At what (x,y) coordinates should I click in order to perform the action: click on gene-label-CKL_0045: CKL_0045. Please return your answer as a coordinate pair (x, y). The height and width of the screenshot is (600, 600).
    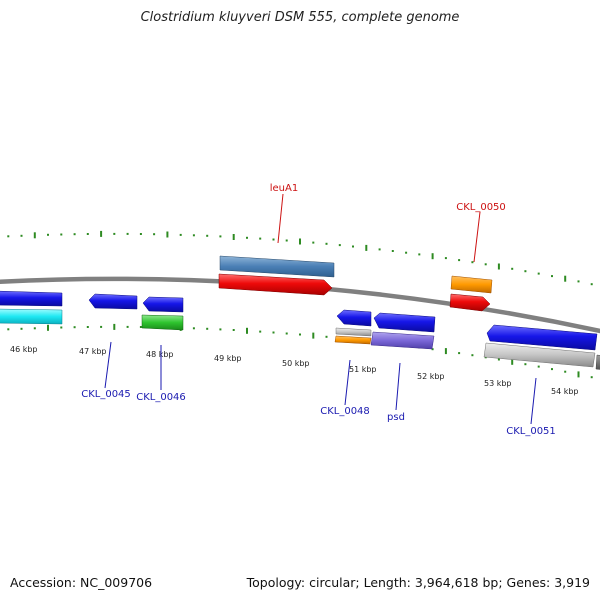
    Looking at the image, I should click on (106, 394).